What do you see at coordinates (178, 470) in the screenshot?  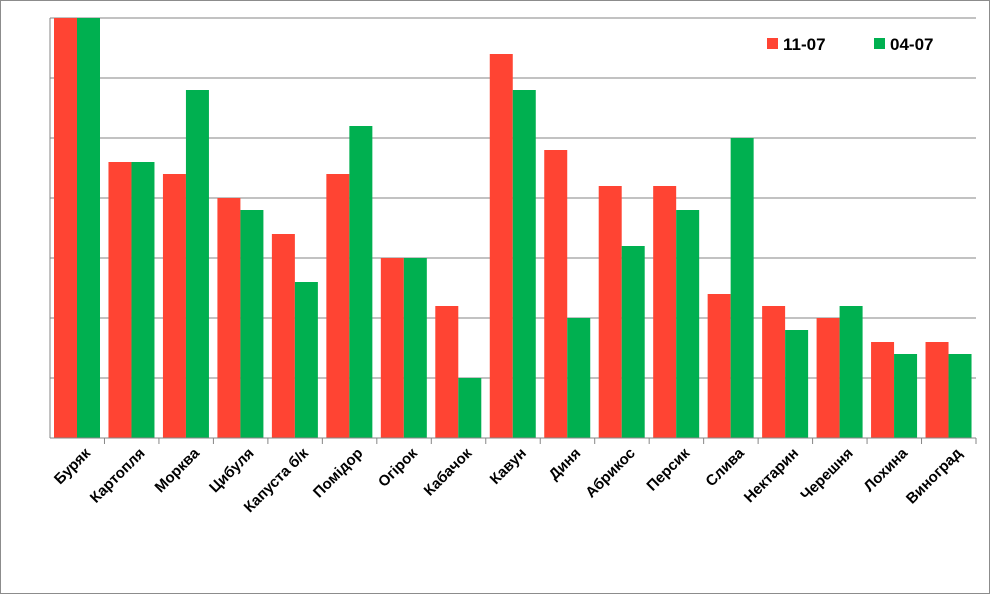 I see `x-tick-label: Морква` at bounding box center [178, 470].